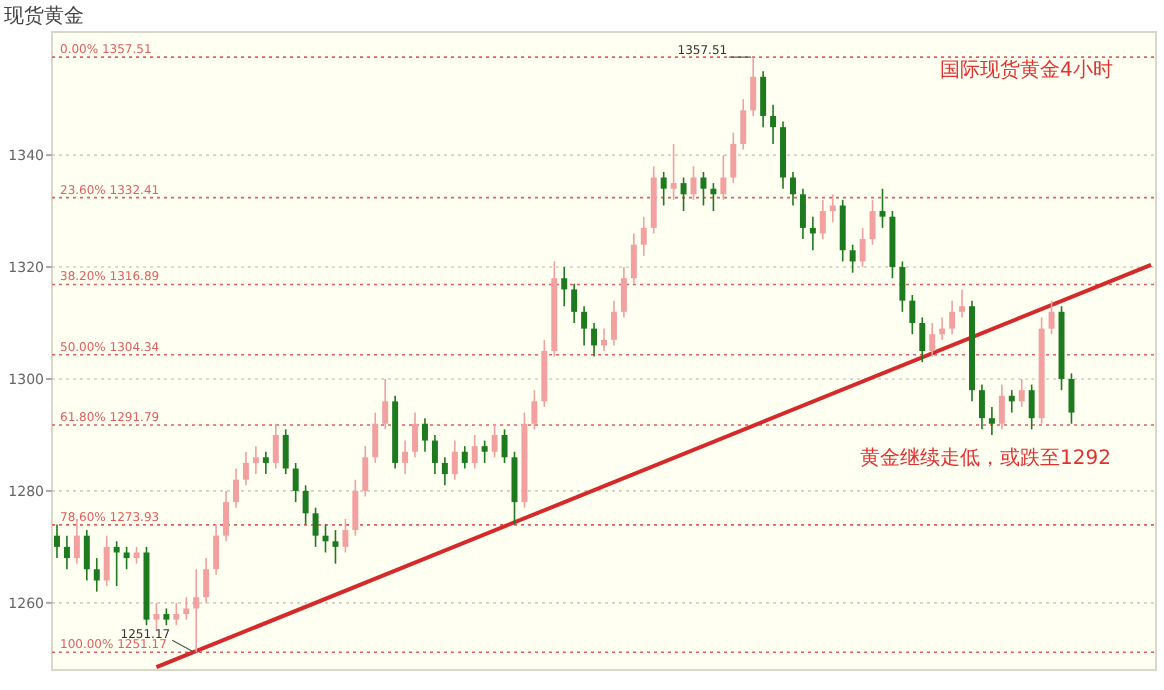 Image resolution: width=1164 pixels, height=690 pixels. Describe the element at coordinates (44, 16) in the screenshot. I see `chart-title: 现货黄金` at that location.